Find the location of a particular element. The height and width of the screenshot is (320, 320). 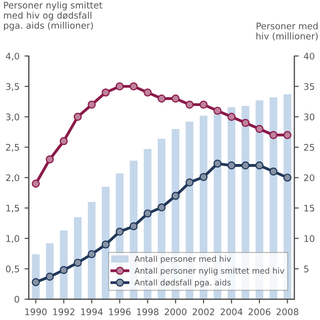

y2-tick-label: 40 is located at coordinates (309, 56).